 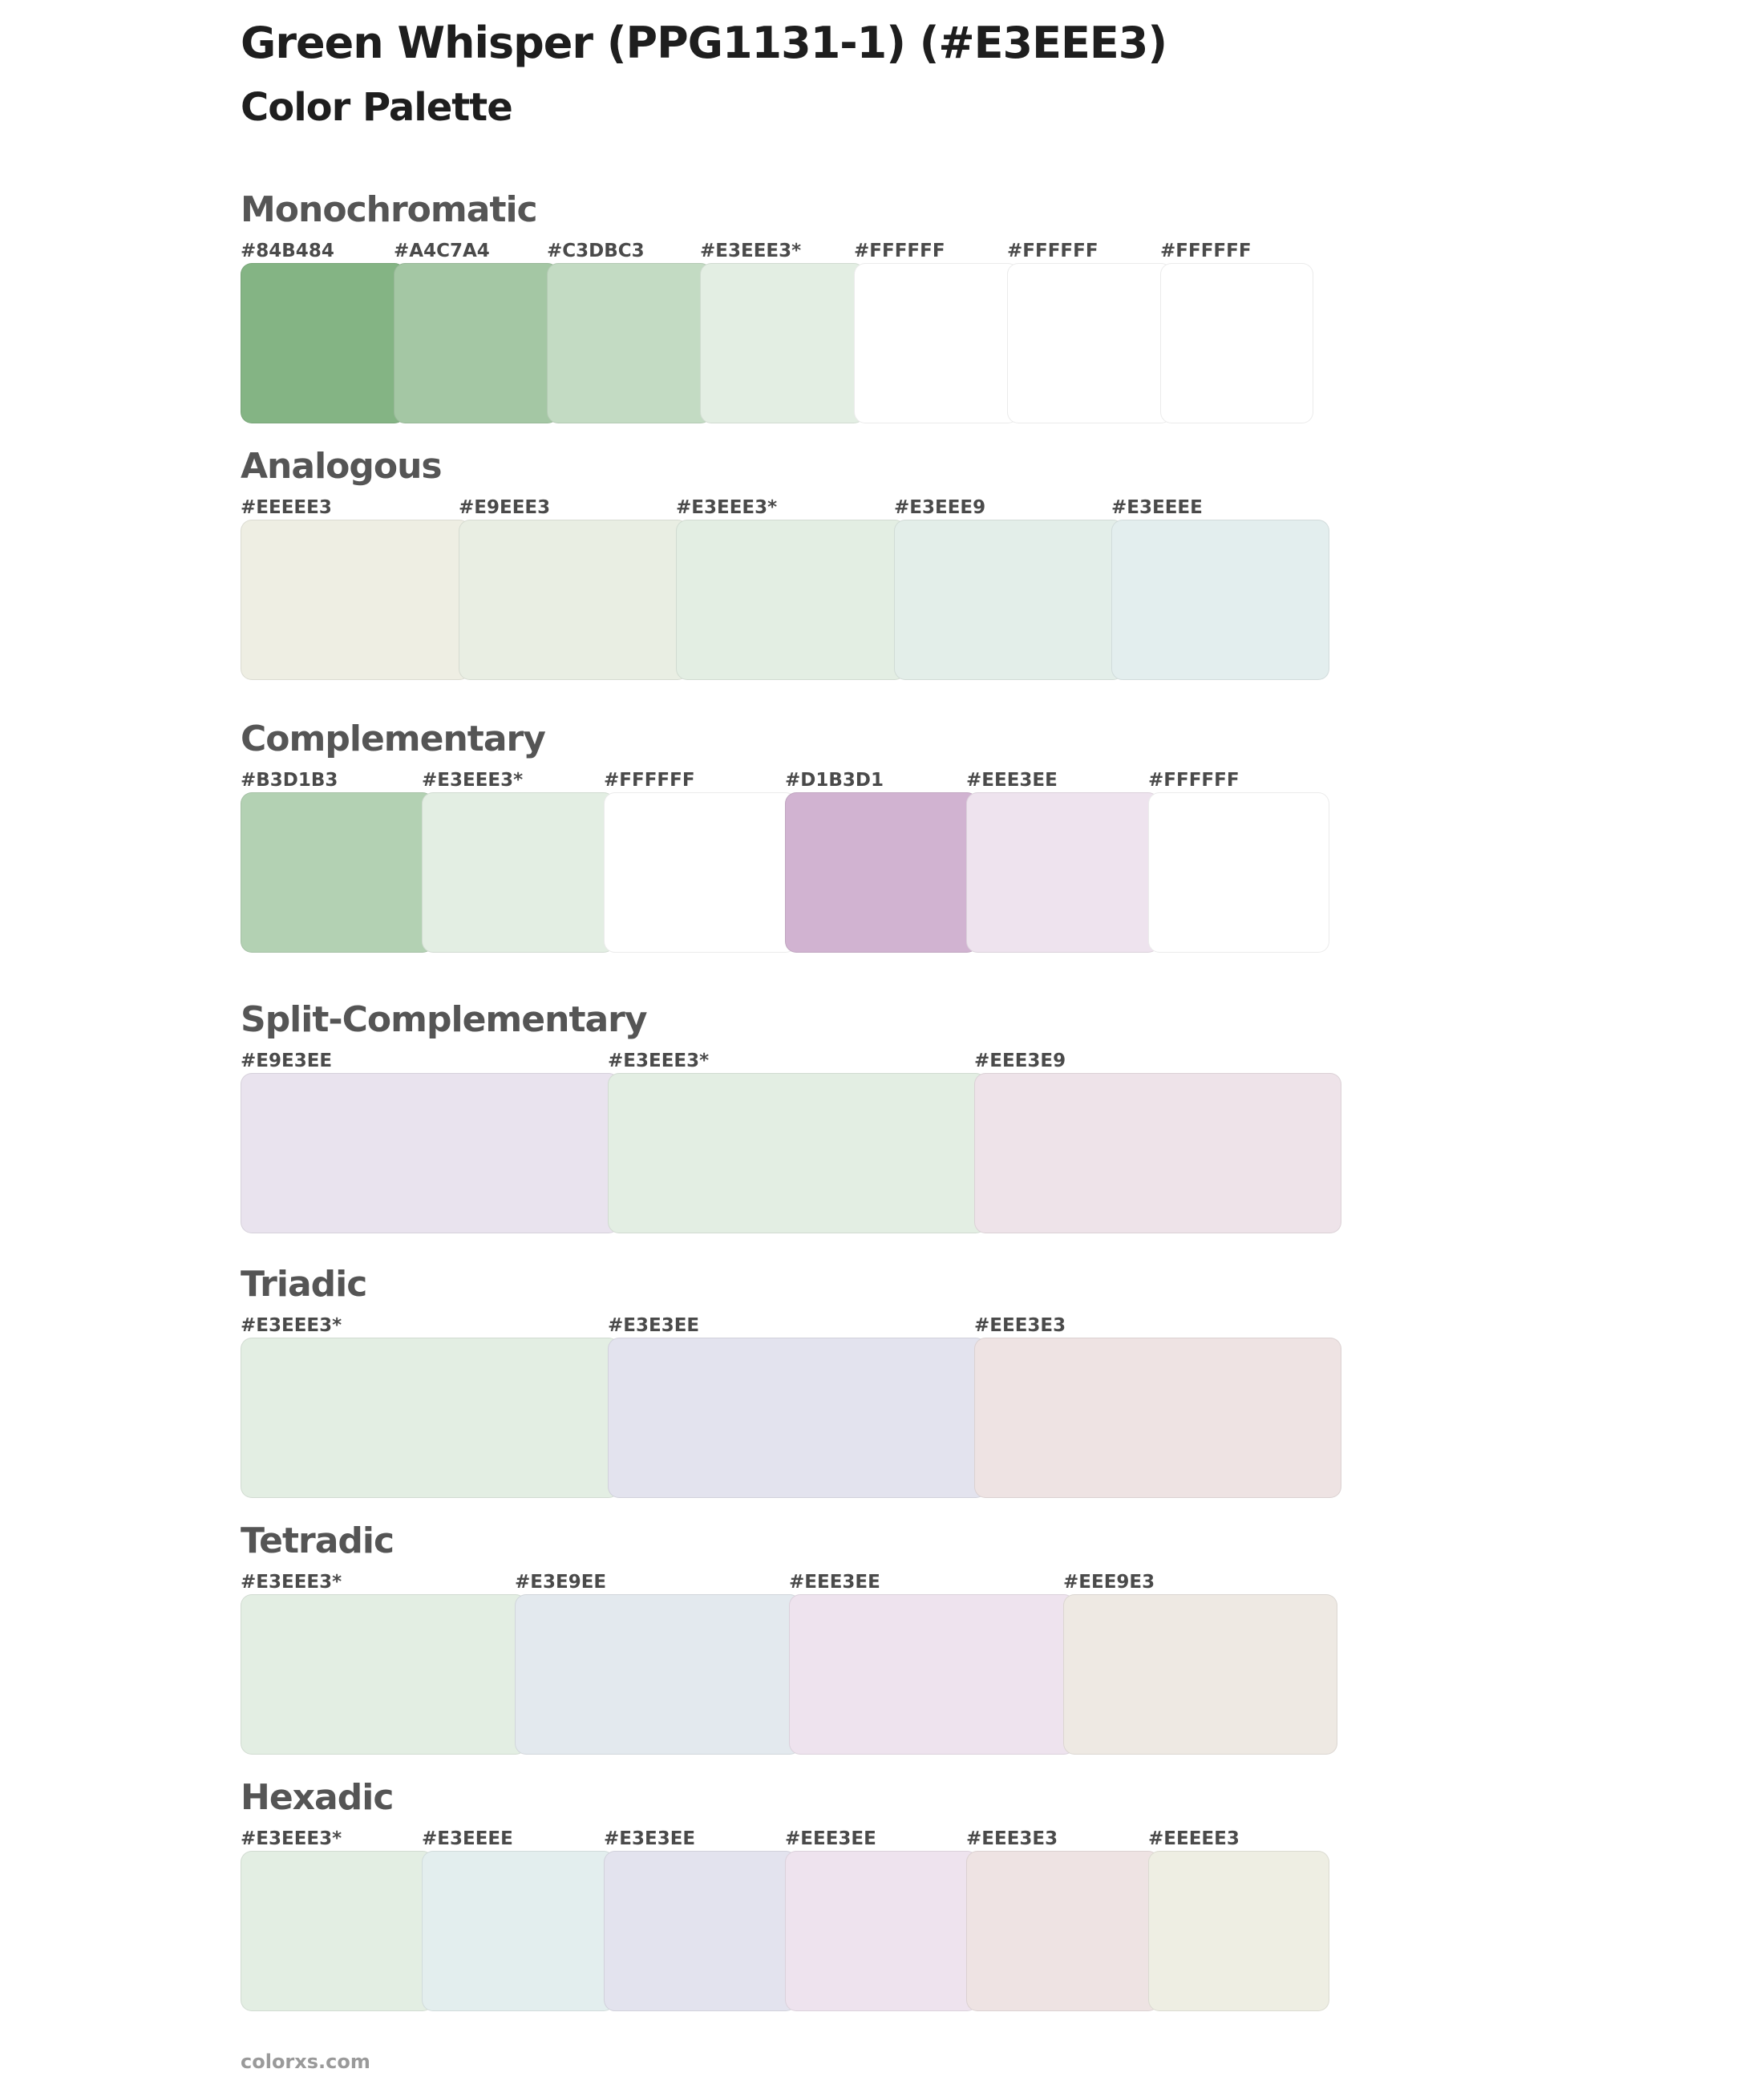 I want to click on swatch-label: #E3EEE9, so click(x=940, y=508).